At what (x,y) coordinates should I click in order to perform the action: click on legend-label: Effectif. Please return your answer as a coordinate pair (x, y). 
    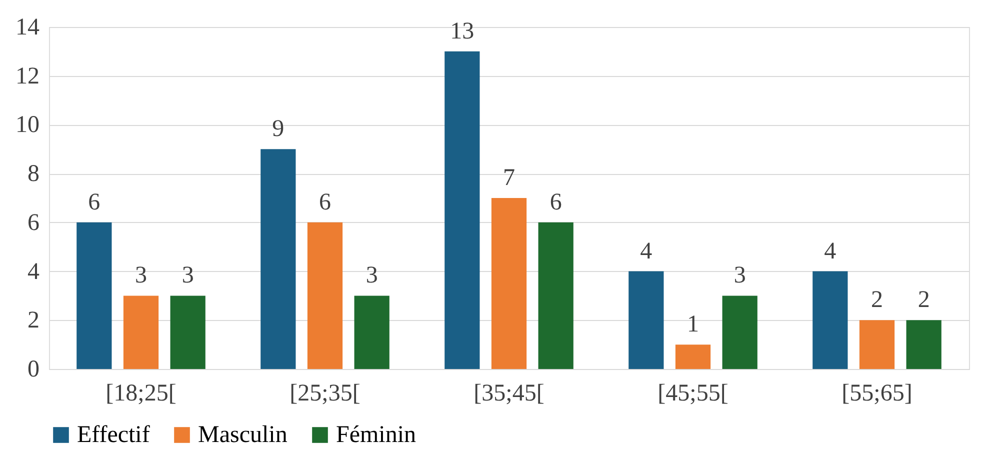
    Looking at the image, I should click on (113, 435).